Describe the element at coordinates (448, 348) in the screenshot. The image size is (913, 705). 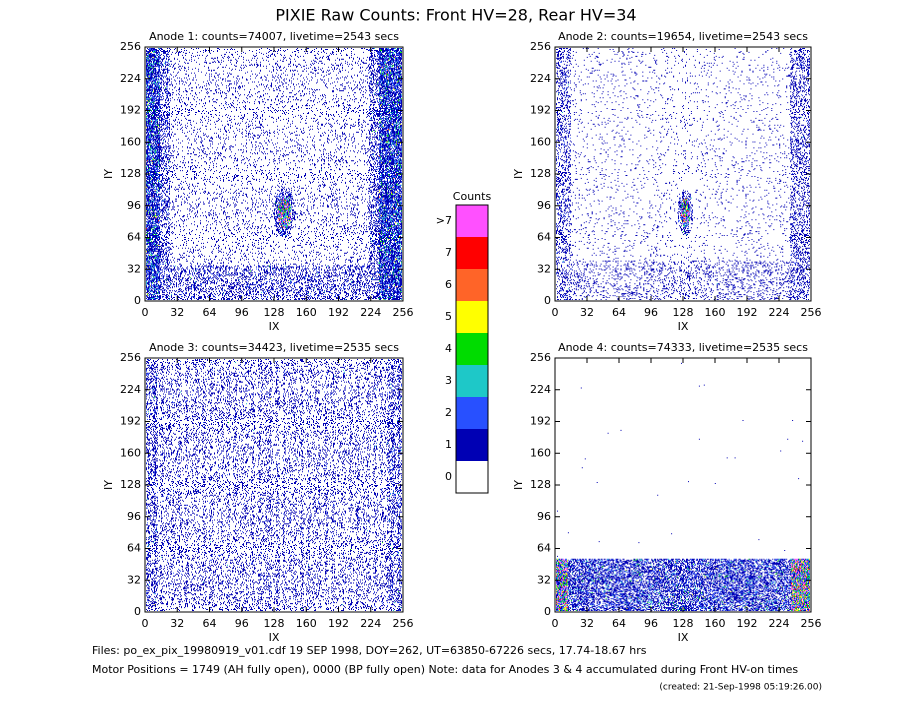
I see `colorbar-label: 4` at that location.